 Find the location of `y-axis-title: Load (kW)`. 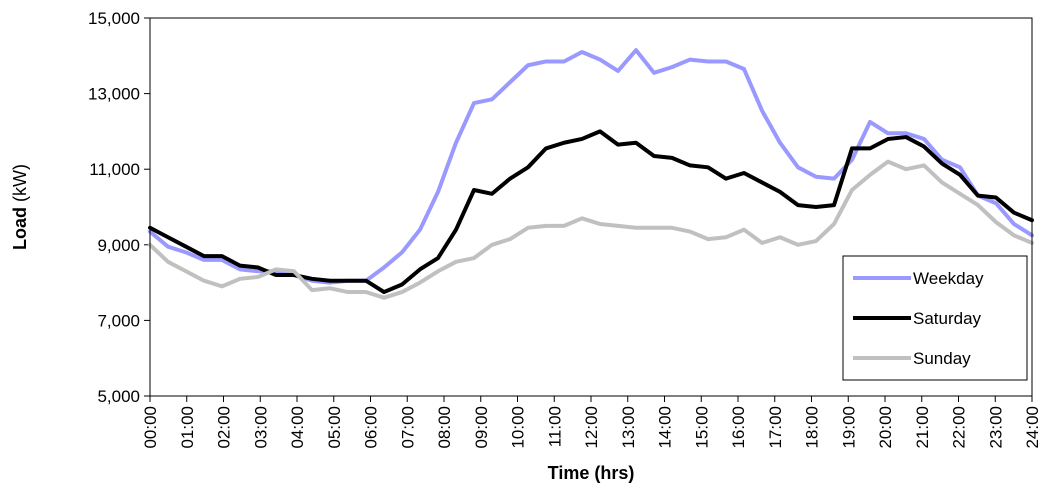

y-axis-title: Load (kW) is located at coordinates (20, 207).